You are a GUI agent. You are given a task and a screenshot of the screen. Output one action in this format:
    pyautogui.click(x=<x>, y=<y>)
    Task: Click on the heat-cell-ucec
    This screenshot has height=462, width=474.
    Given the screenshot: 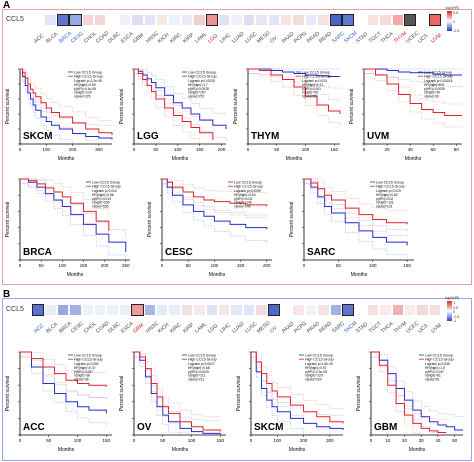 What is the action you would take?
    pyautogui.click(x=410, y=20)
    